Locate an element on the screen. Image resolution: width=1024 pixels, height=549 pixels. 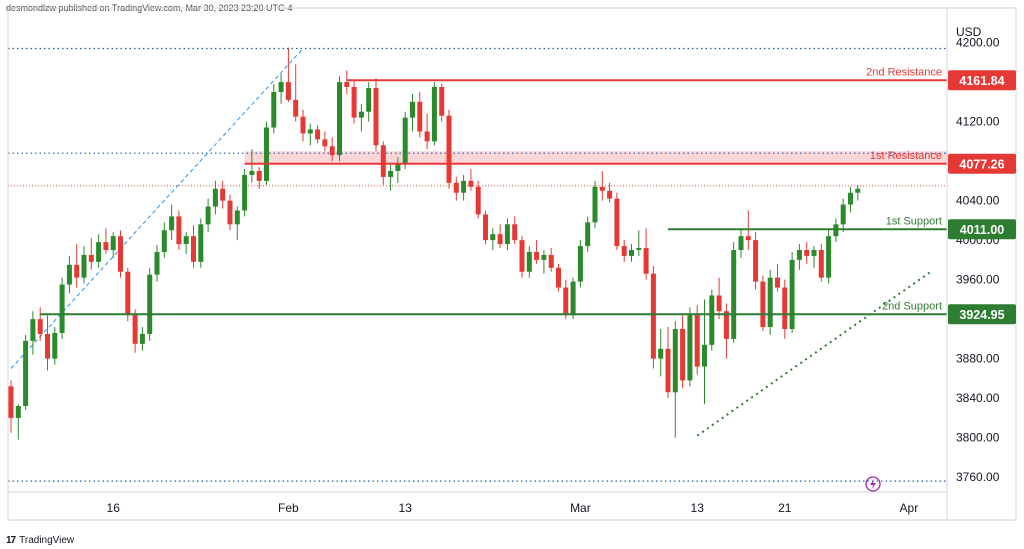
time-tick-label: Apr is located at coordinates (909, 508).